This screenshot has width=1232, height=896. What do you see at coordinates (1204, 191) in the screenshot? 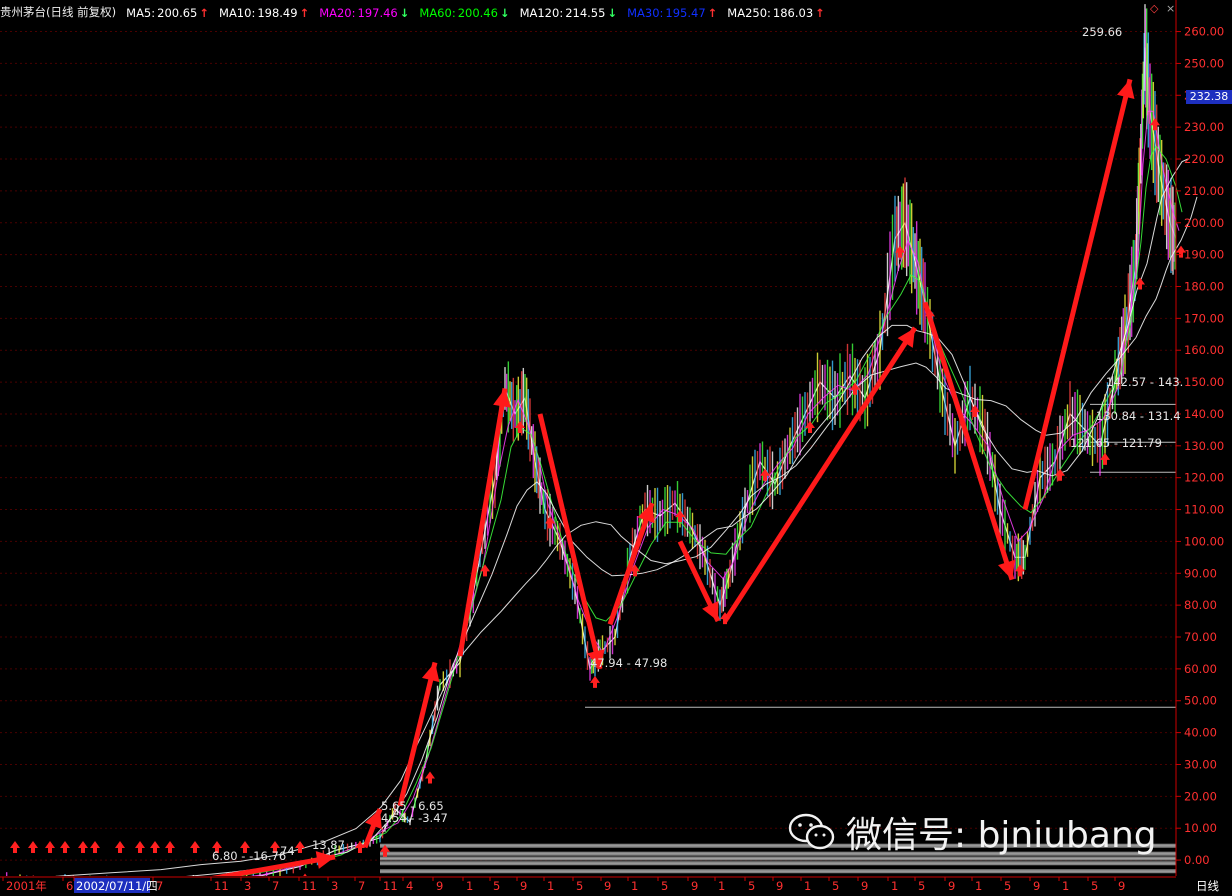
I see `y-tick-label: 210.00` at bounding box center [1204, 191].